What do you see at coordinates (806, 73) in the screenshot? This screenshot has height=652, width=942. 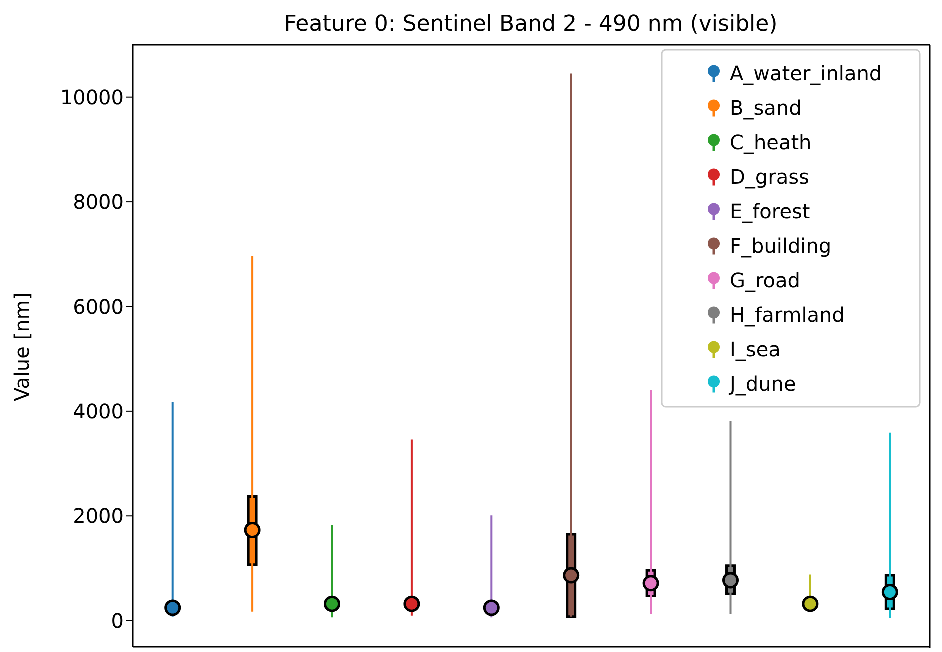 I see `legend-label: A_water_inland` at bounding box center [806, 73].